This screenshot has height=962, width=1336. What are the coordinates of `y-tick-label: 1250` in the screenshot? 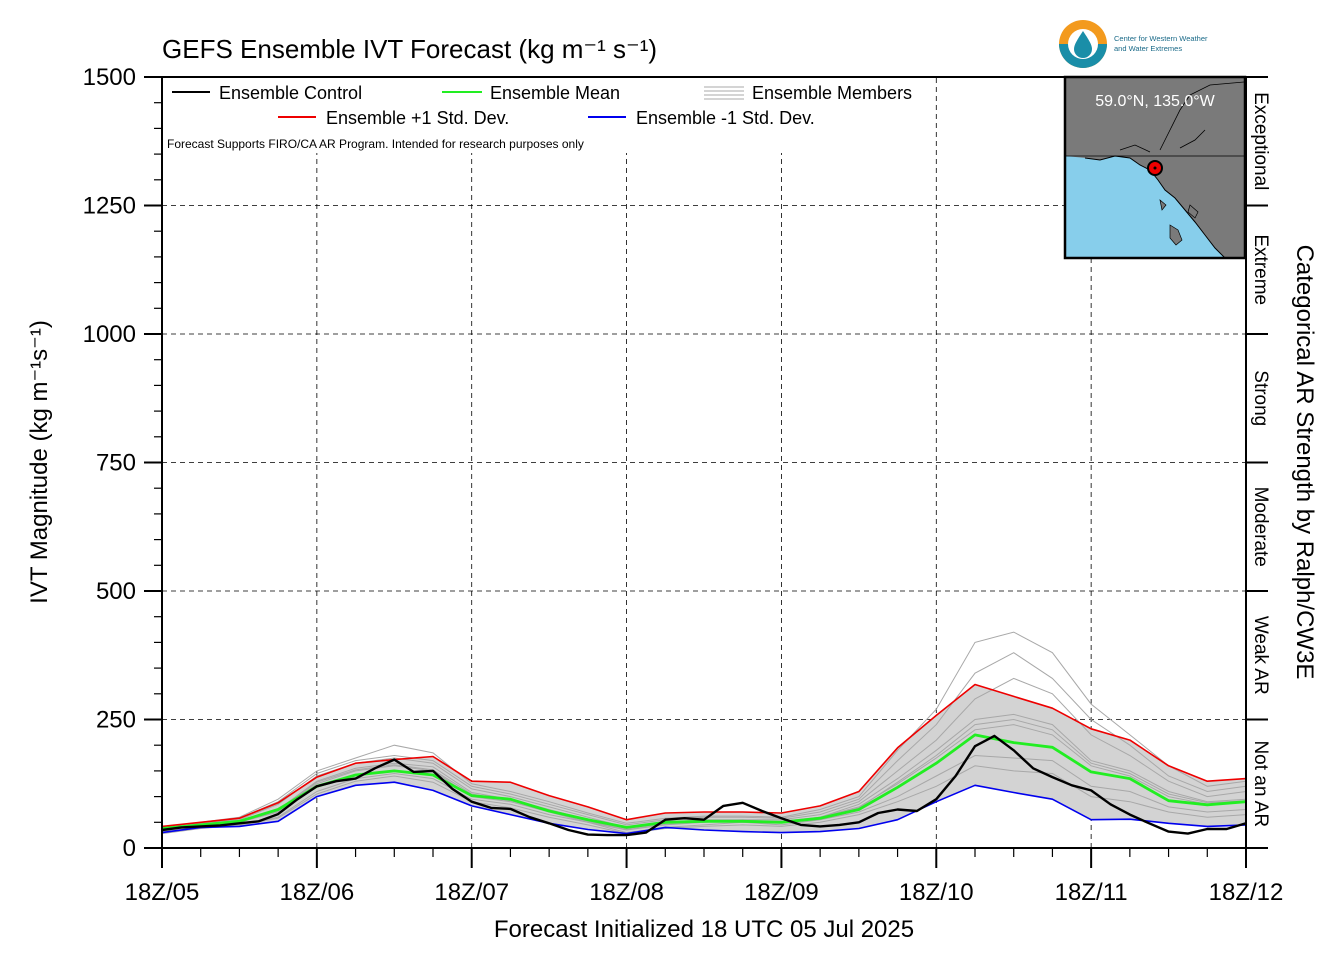 It's located at (109, 206).